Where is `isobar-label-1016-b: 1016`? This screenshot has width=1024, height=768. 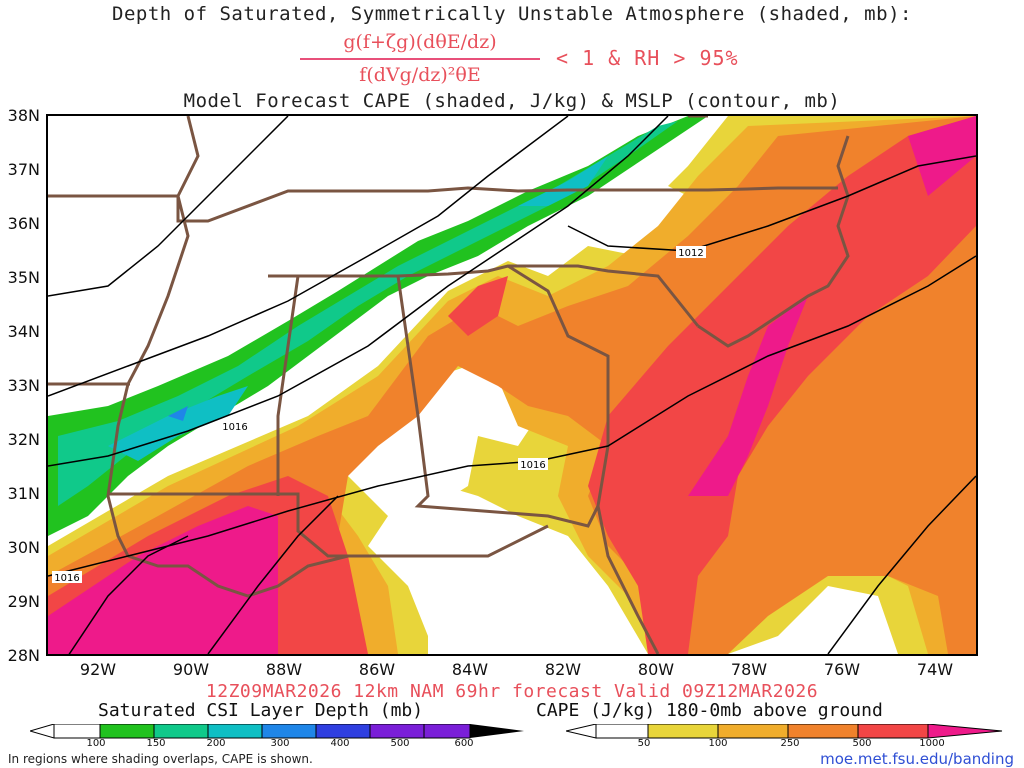 isobar-label-1016-b: 1016 is located at coordinates (532, 465).